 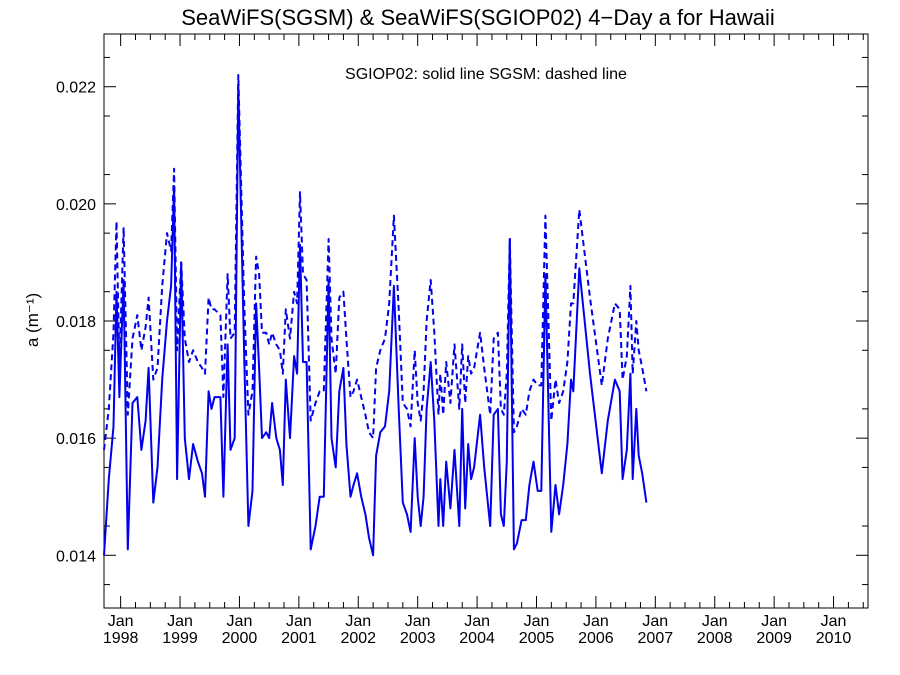 What do you see at coordinates (418, 638) in the screenshot?
I see `x-tick-label-year: 2003` at bounding box center [418, 638].